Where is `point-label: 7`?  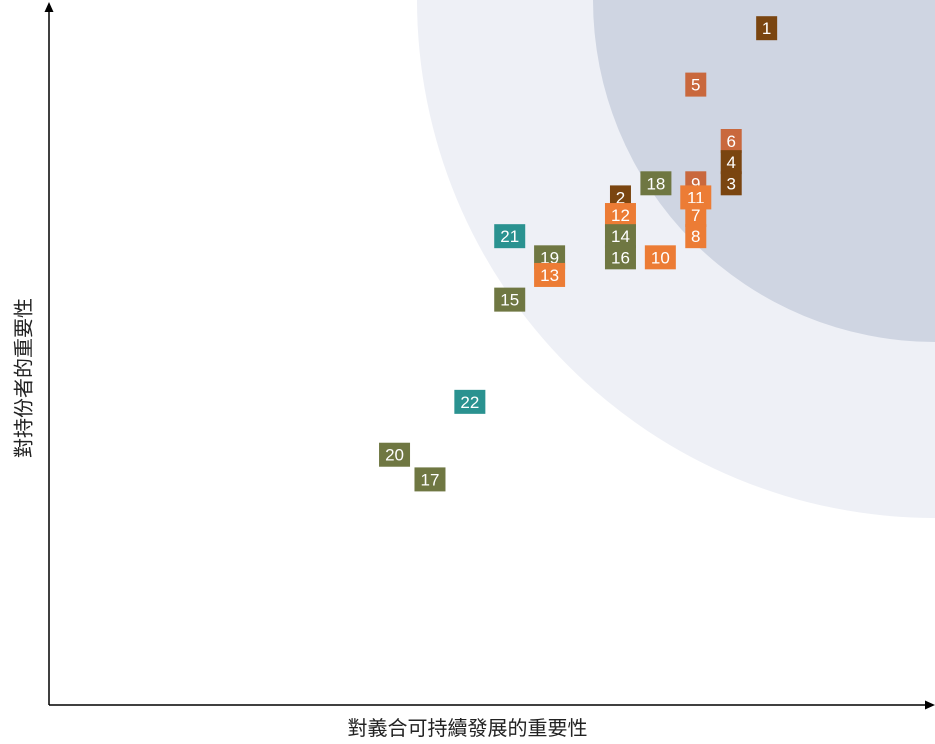 point-label: 7 is located at coordinates (695, 215).